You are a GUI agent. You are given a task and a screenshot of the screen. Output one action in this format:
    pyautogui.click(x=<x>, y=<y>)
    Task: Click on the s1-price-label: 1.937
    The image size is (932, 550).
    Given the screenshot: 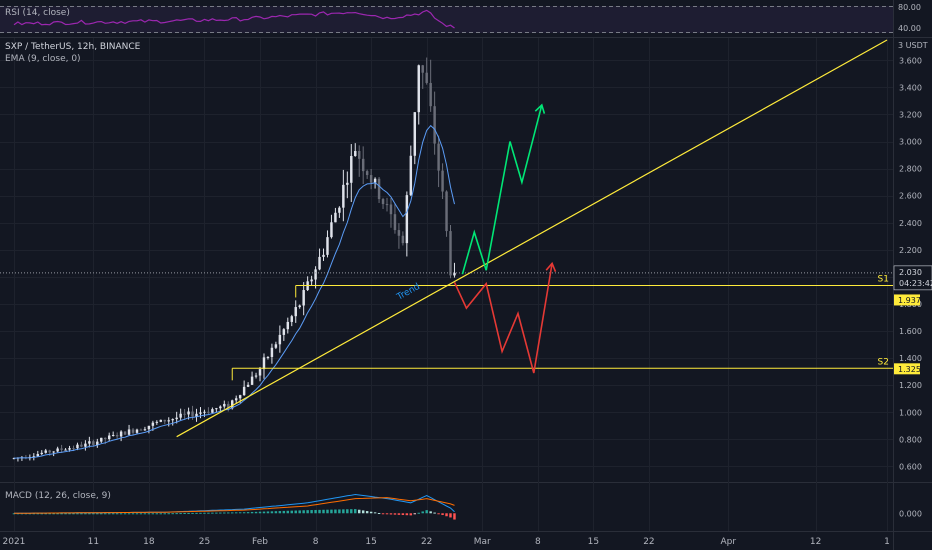 What is the action you would take?
    pyautogui.click(x=909, y=300)
    